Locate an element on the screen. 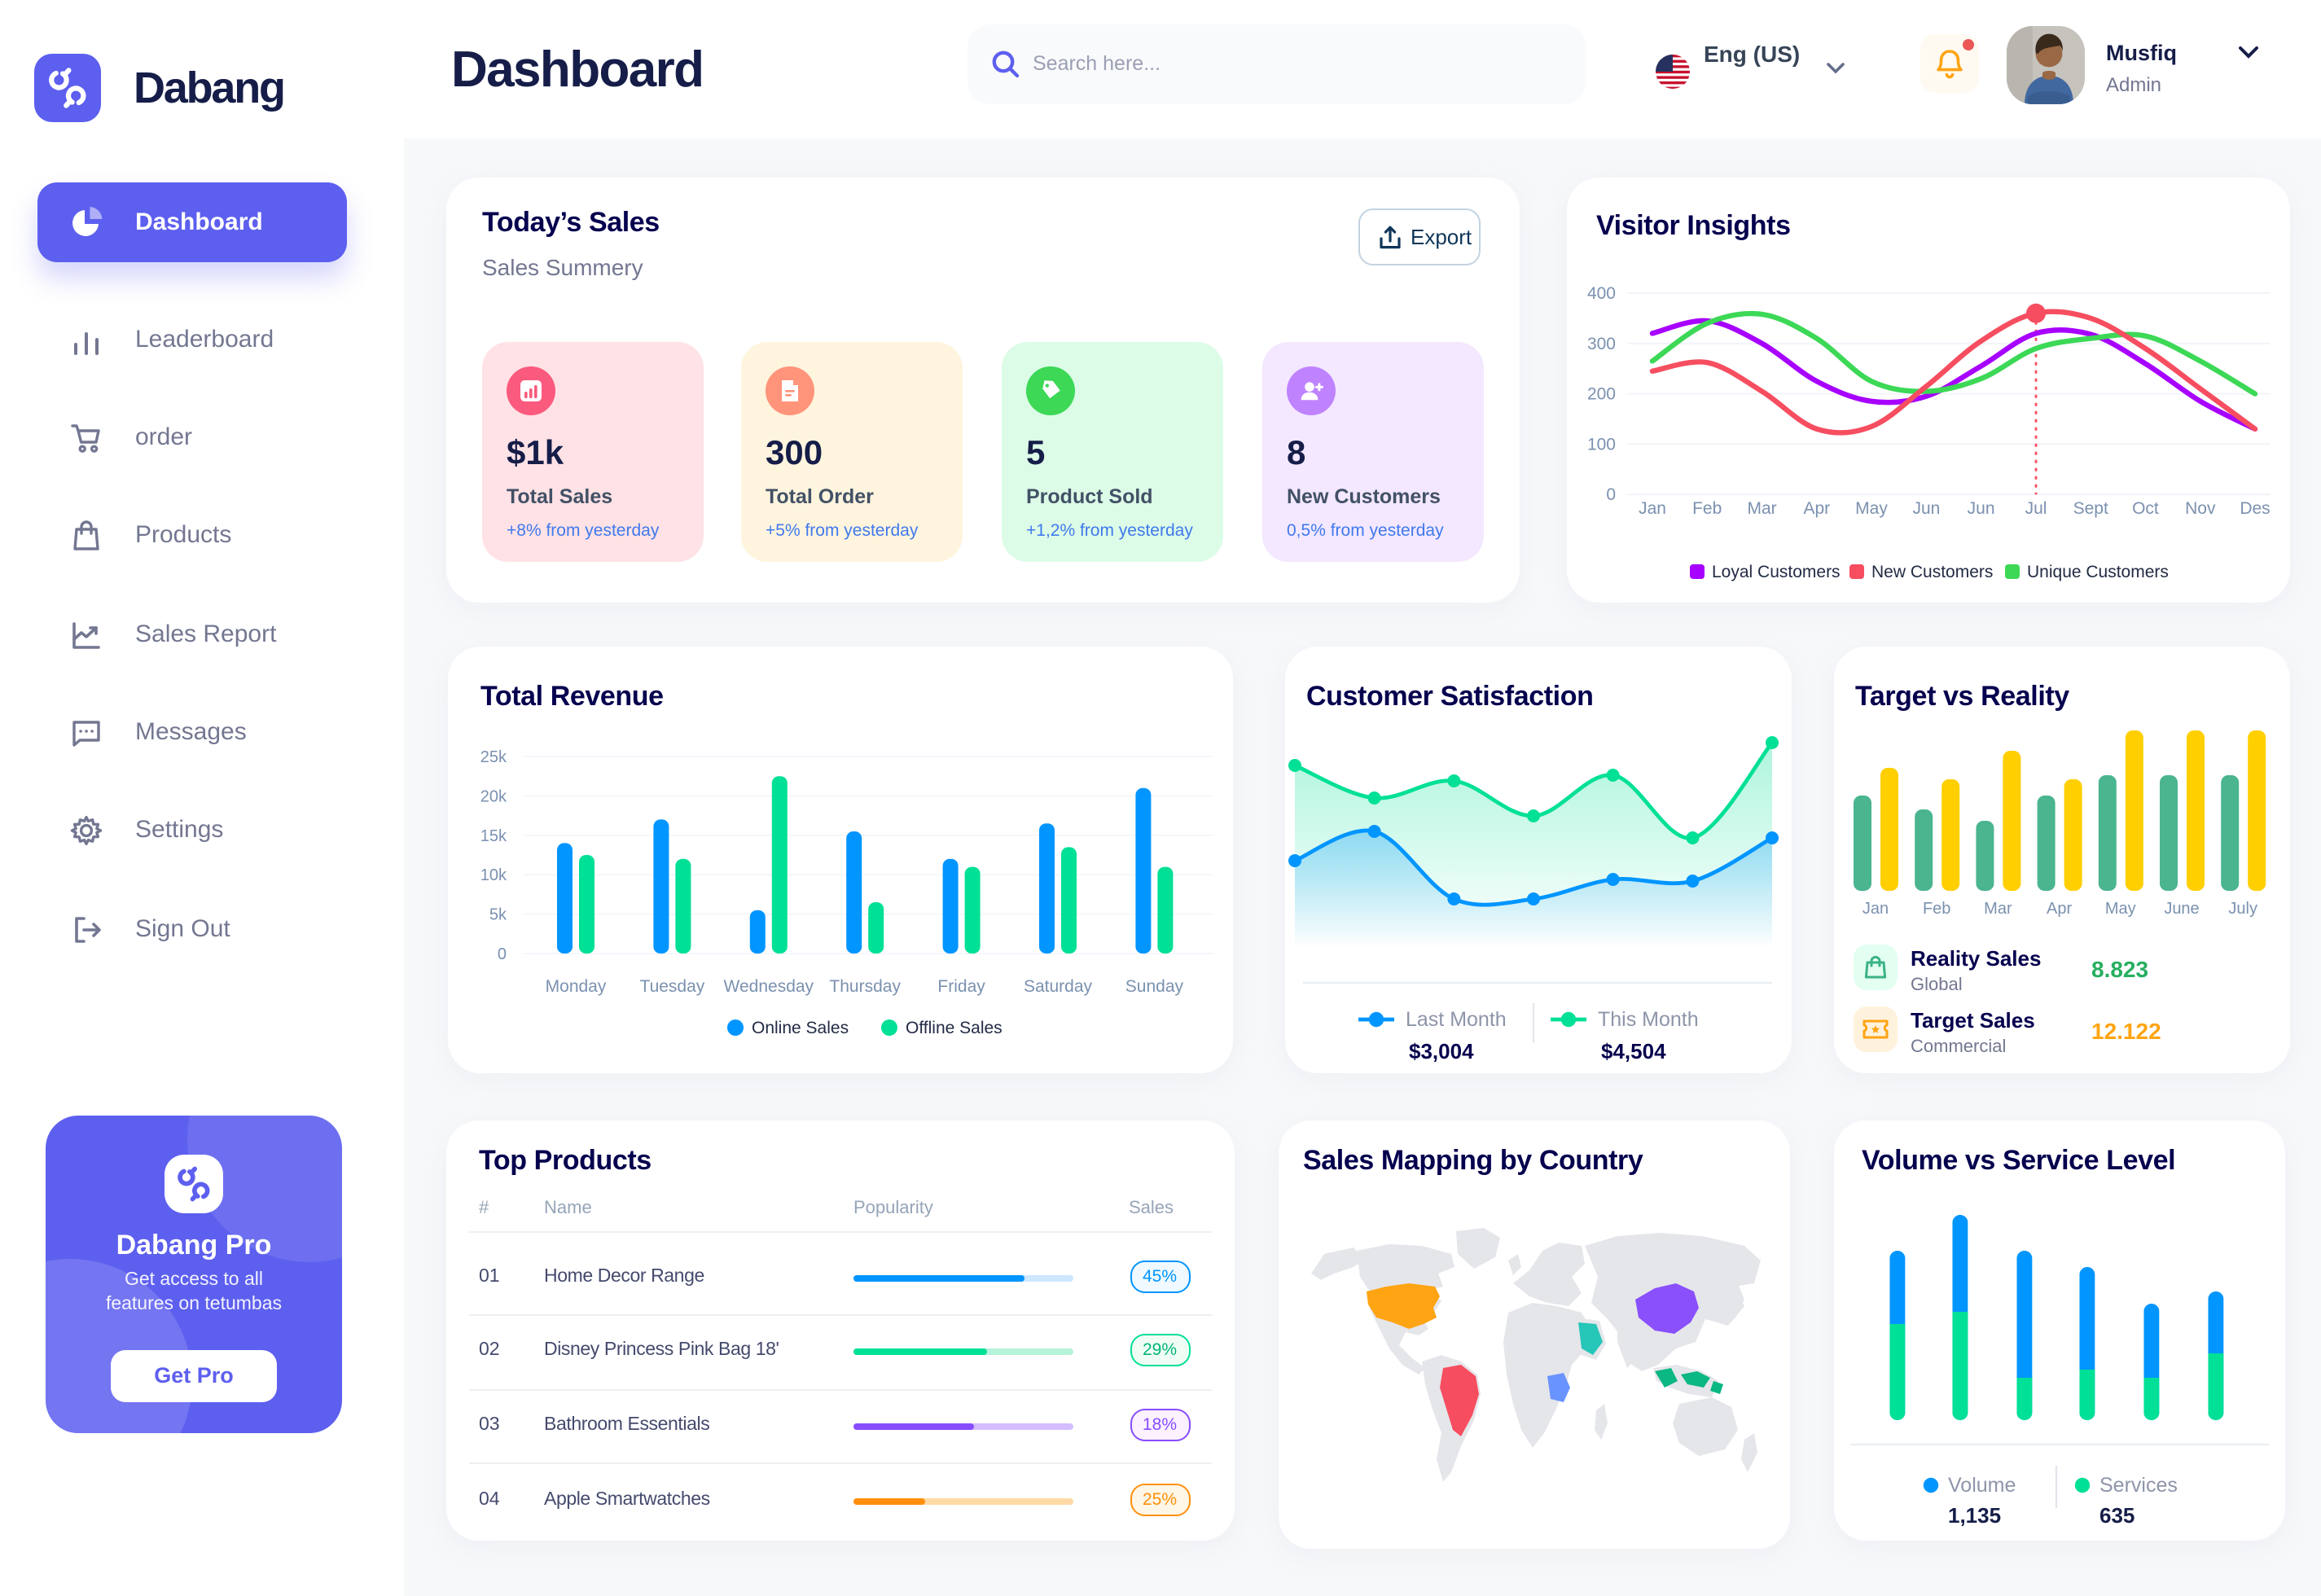 The image size is (2321, 1596). svg-text: Saturday is located at coordinates (1058, 987).